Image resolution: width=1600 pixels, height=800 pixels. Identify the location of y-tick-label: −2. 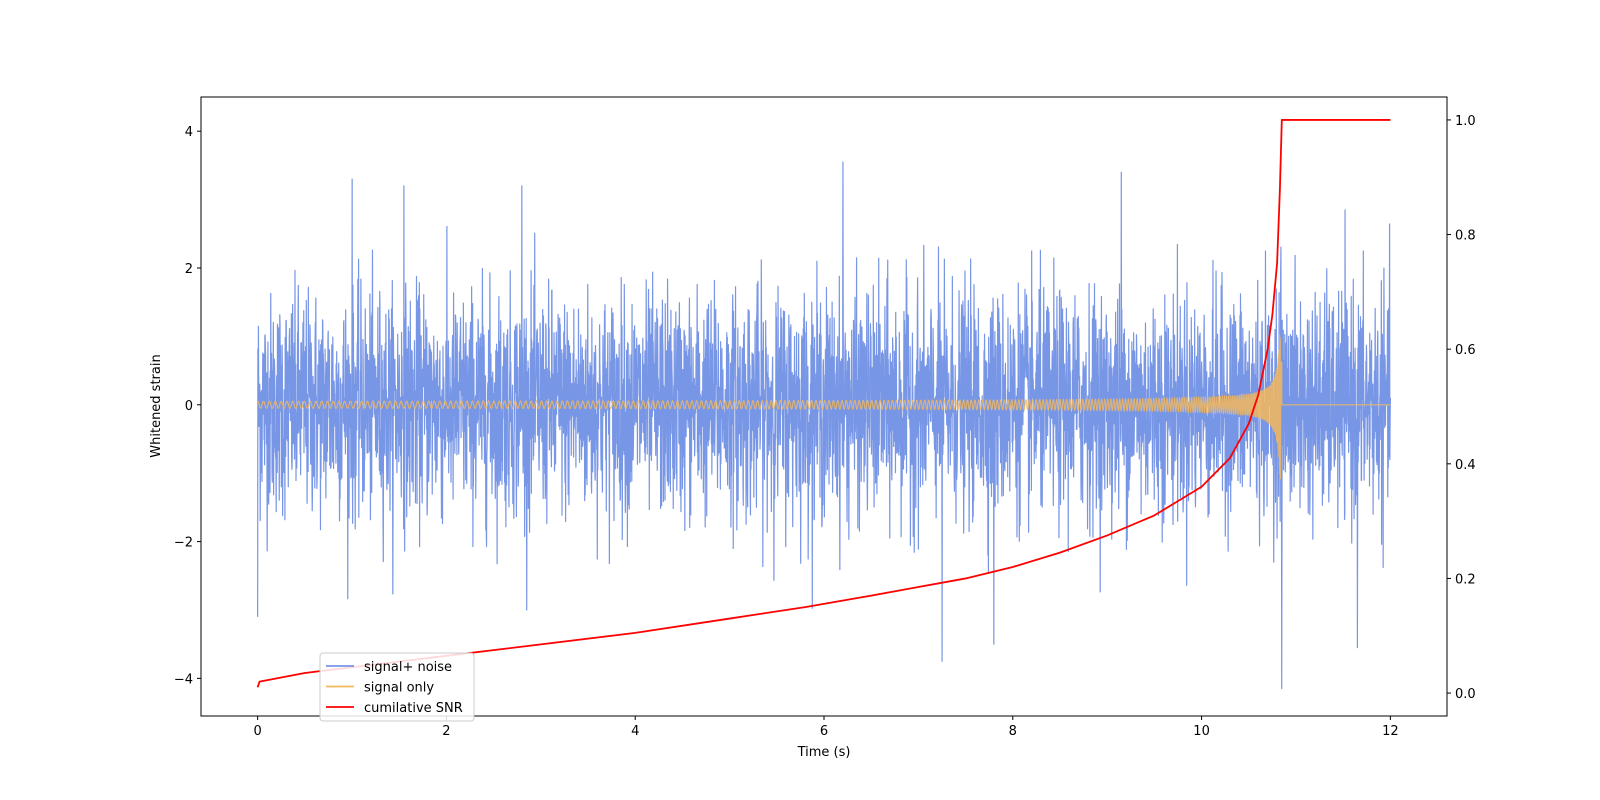
(183, 543).